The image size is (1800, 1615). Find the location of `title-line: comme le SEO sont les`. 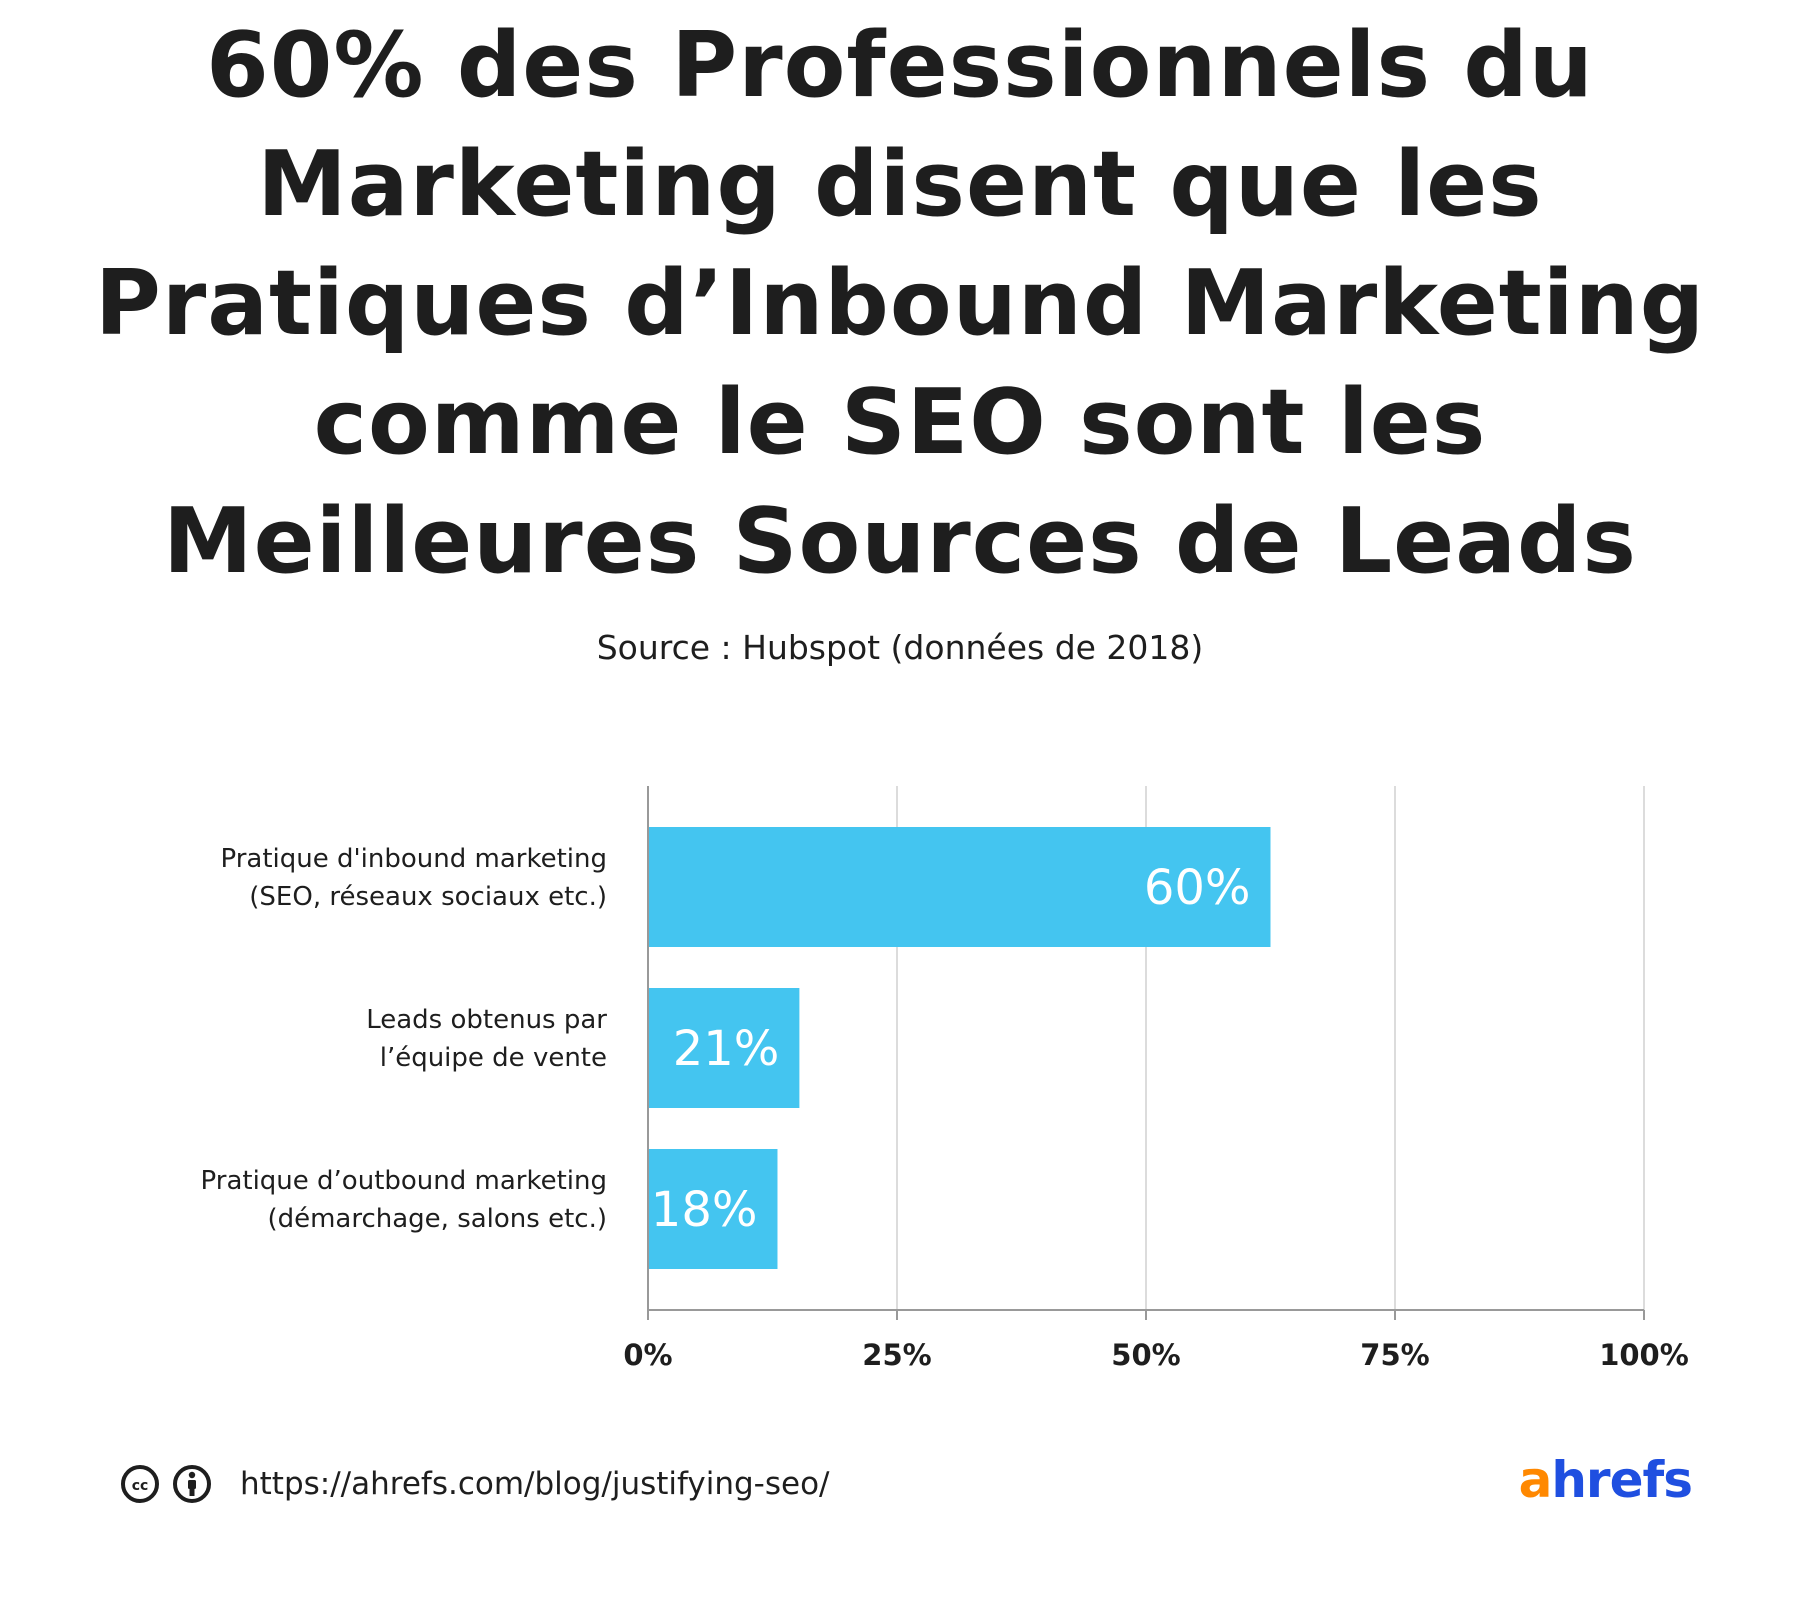

title-line: comme le SEO sont les is located at coordinates (900, 422).